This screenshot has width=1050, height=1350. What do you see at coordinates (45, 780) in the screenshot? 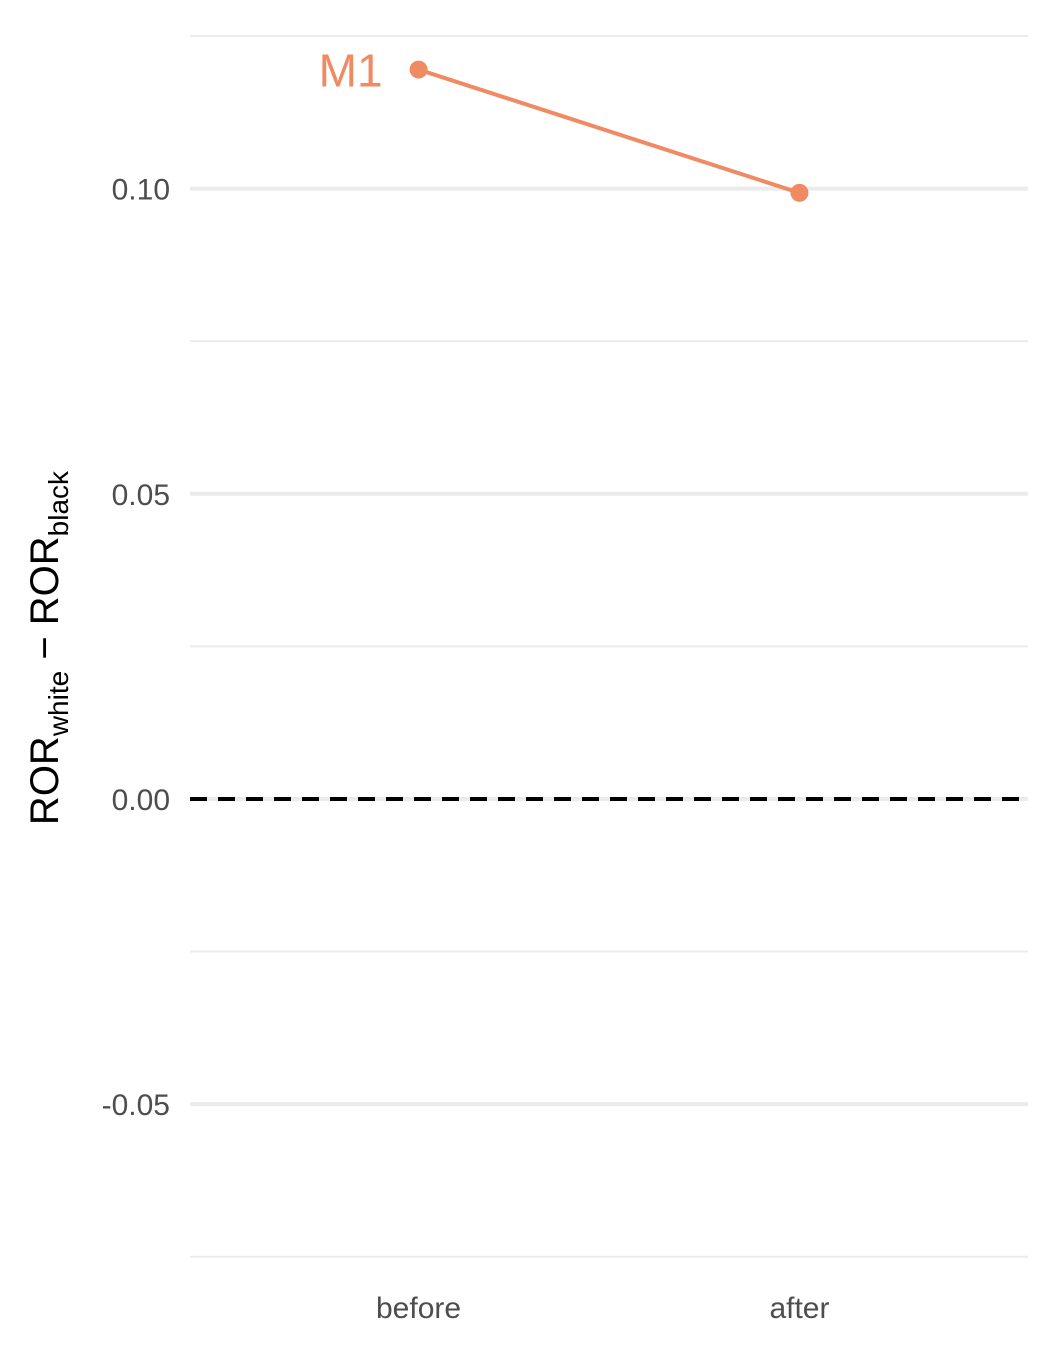
I see `y-axis-title-ror-1: ROR` at bounding box center [45, 780].